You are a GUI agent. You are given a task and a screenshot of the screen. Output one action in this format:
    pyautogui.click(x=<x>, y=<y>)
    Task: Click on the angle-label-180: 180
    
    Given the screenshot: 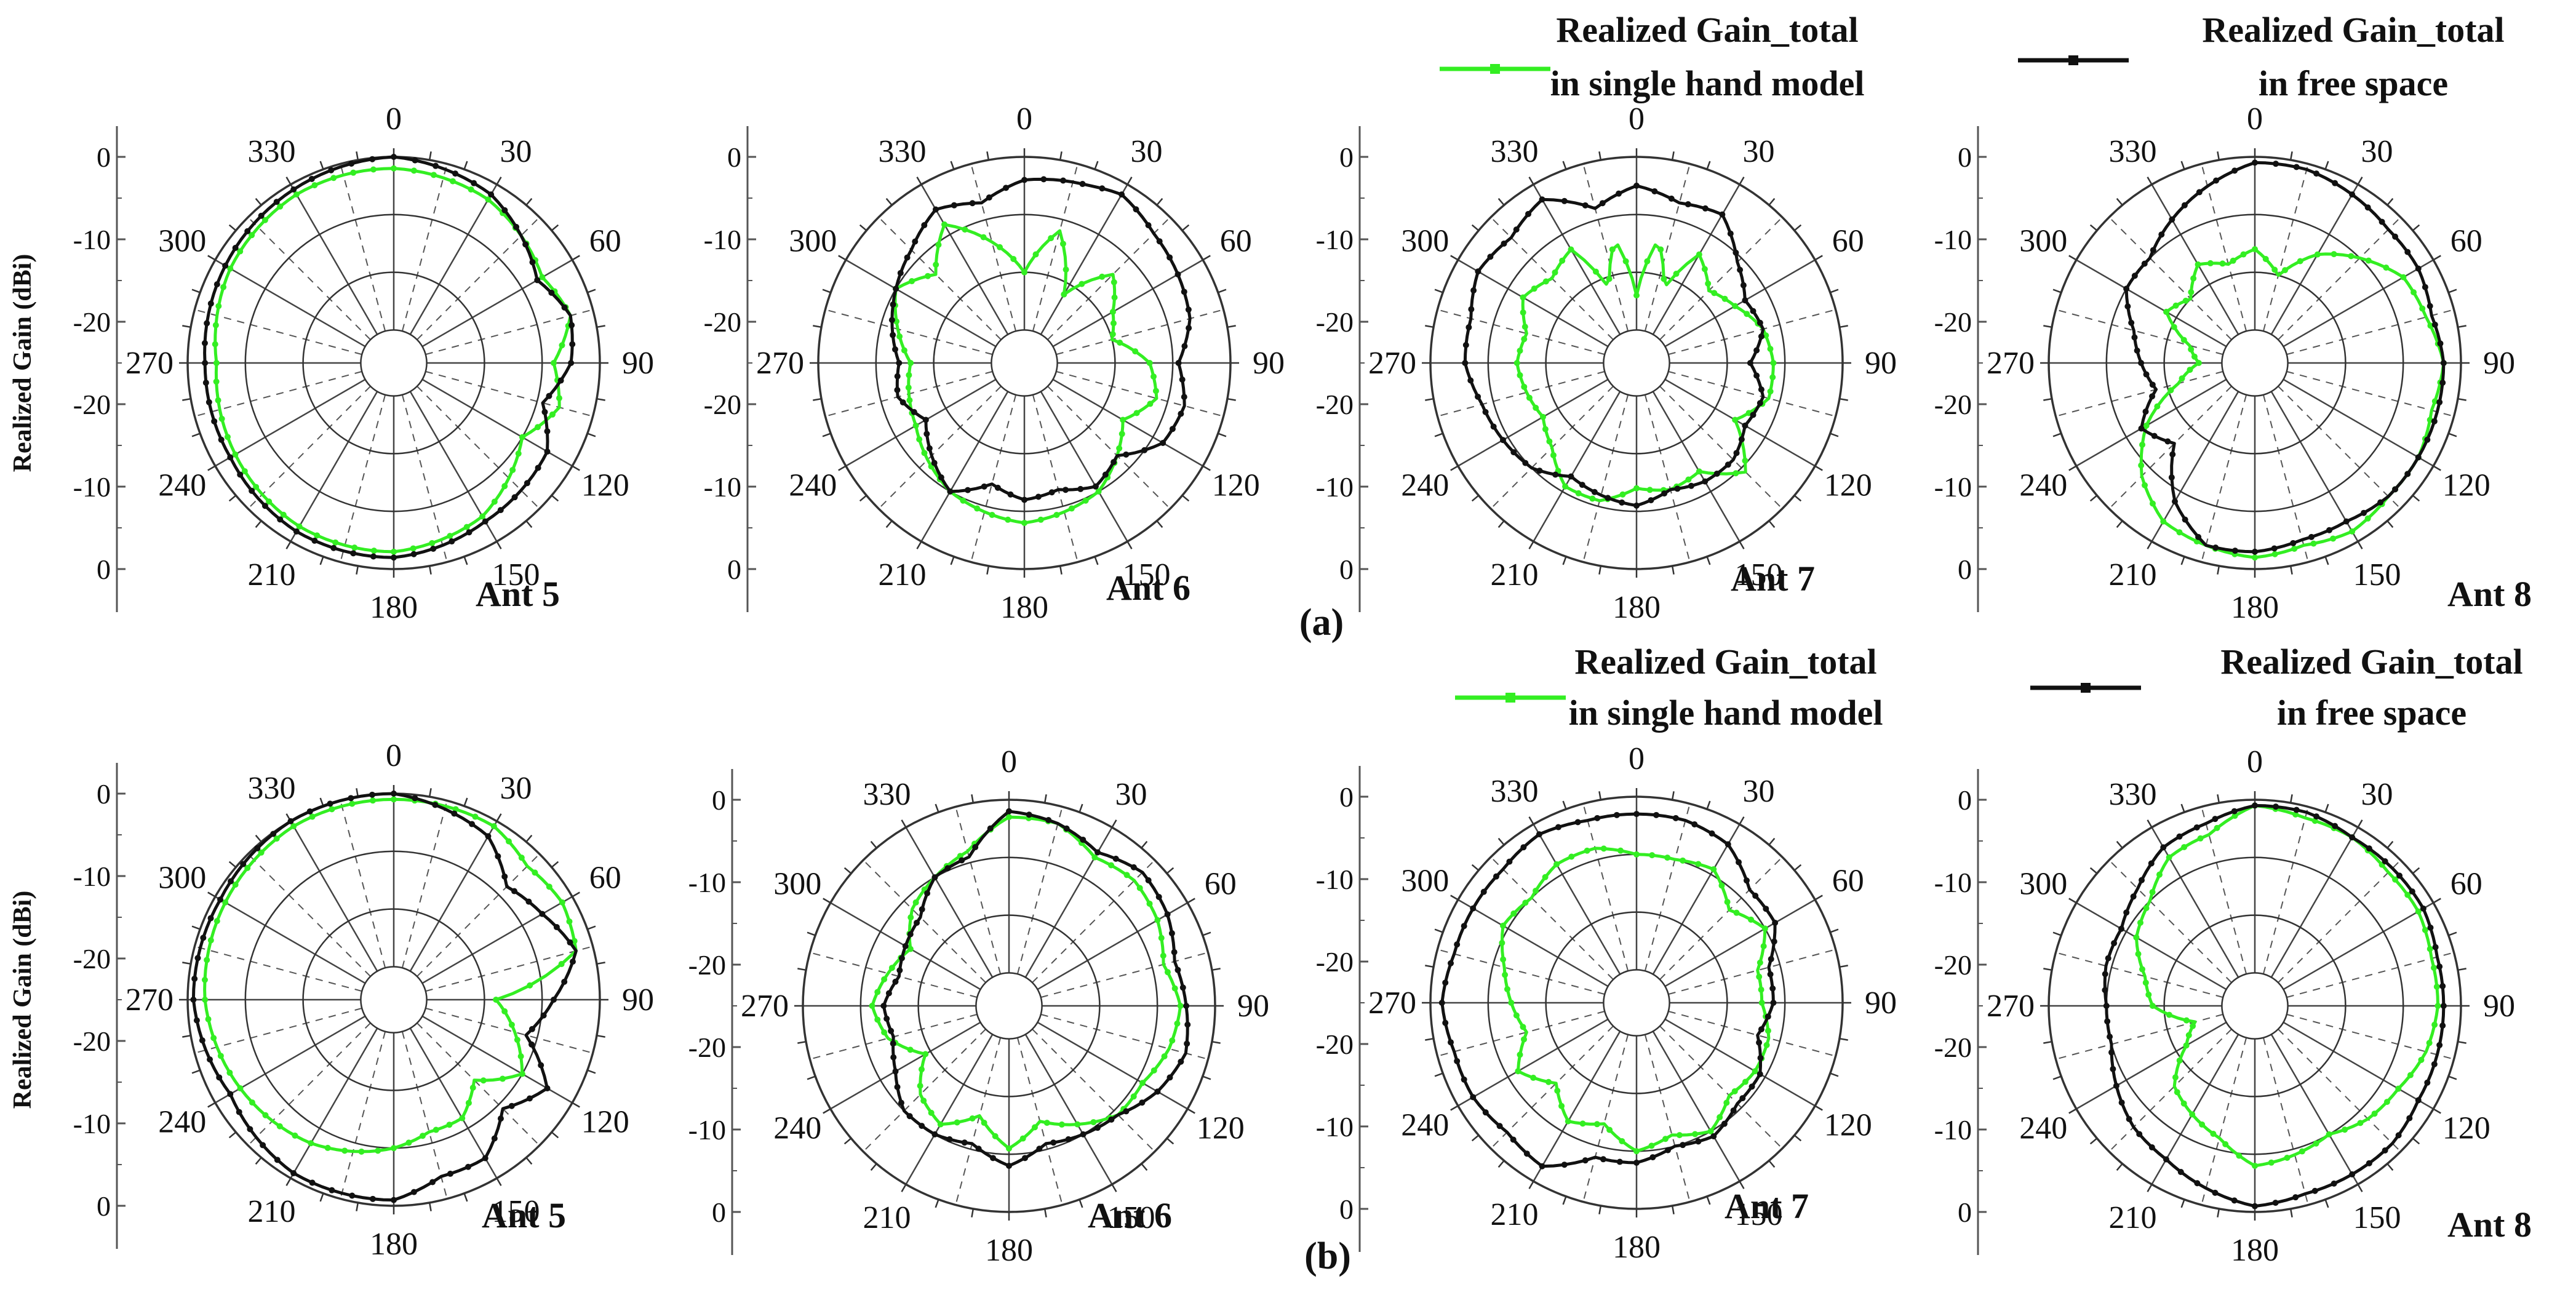 What is the action you would take?
    pyautogui.click(x=1024, y=608)
    